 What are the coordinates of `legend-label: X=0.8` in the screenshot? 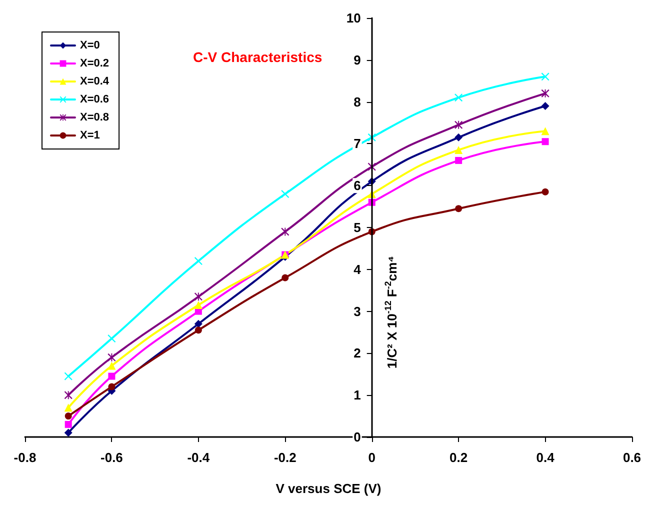 It's located at (95, 118).